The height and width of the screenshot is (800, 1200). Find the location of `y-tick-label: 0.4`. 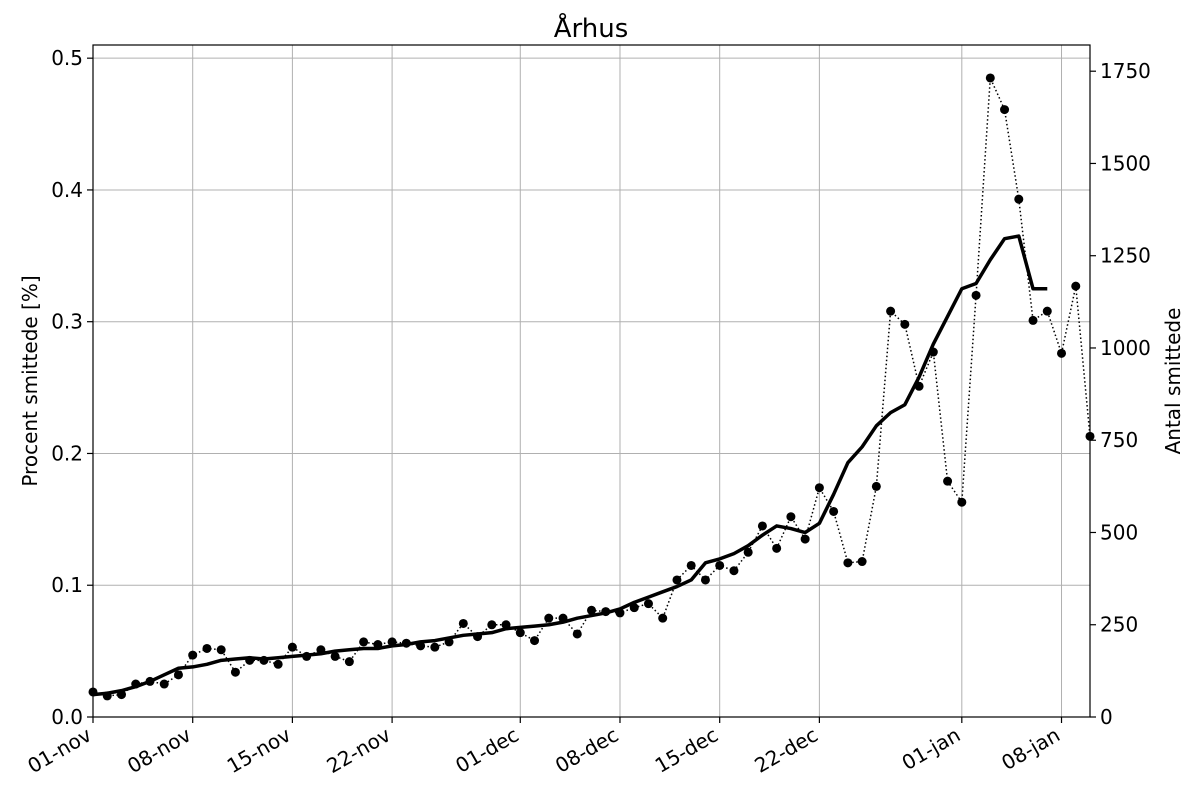

y-tick-label: 0.4 is located at coordinates (67, 190).